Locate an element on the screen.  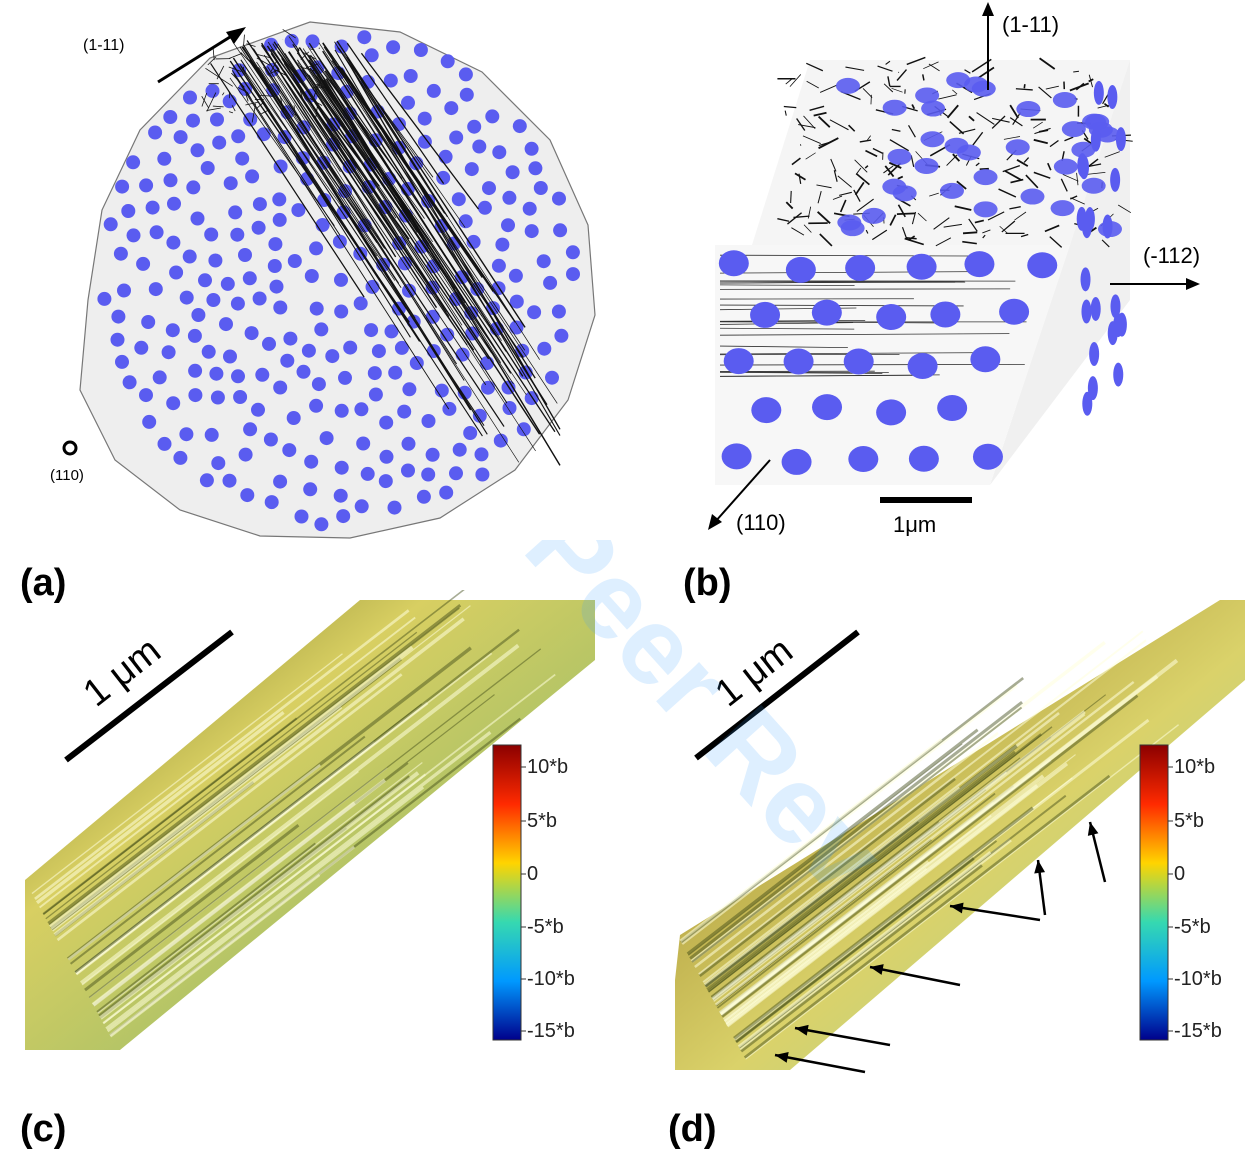
direction-label-110: (110) is located at coordinates (67, 475).